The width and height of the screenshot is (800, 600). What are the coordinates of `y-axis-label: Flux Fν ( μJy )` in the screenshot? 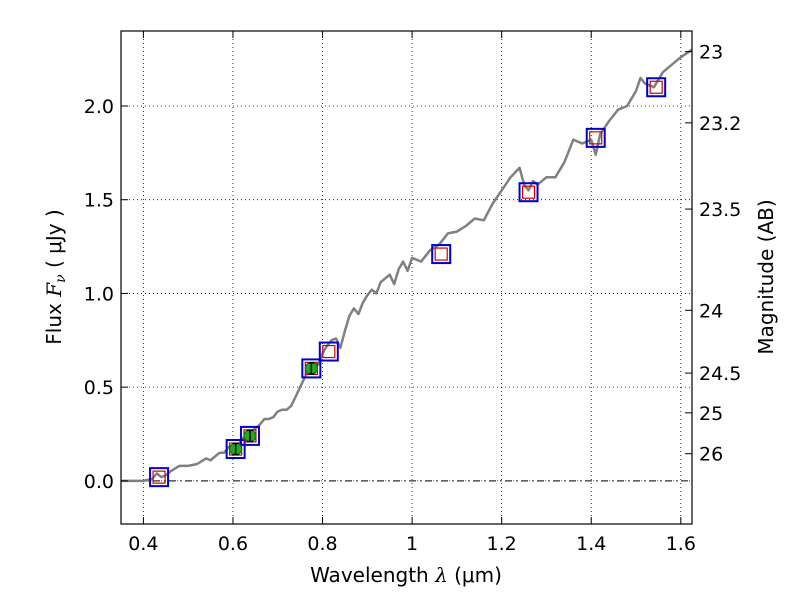 It's located at (55, 276).